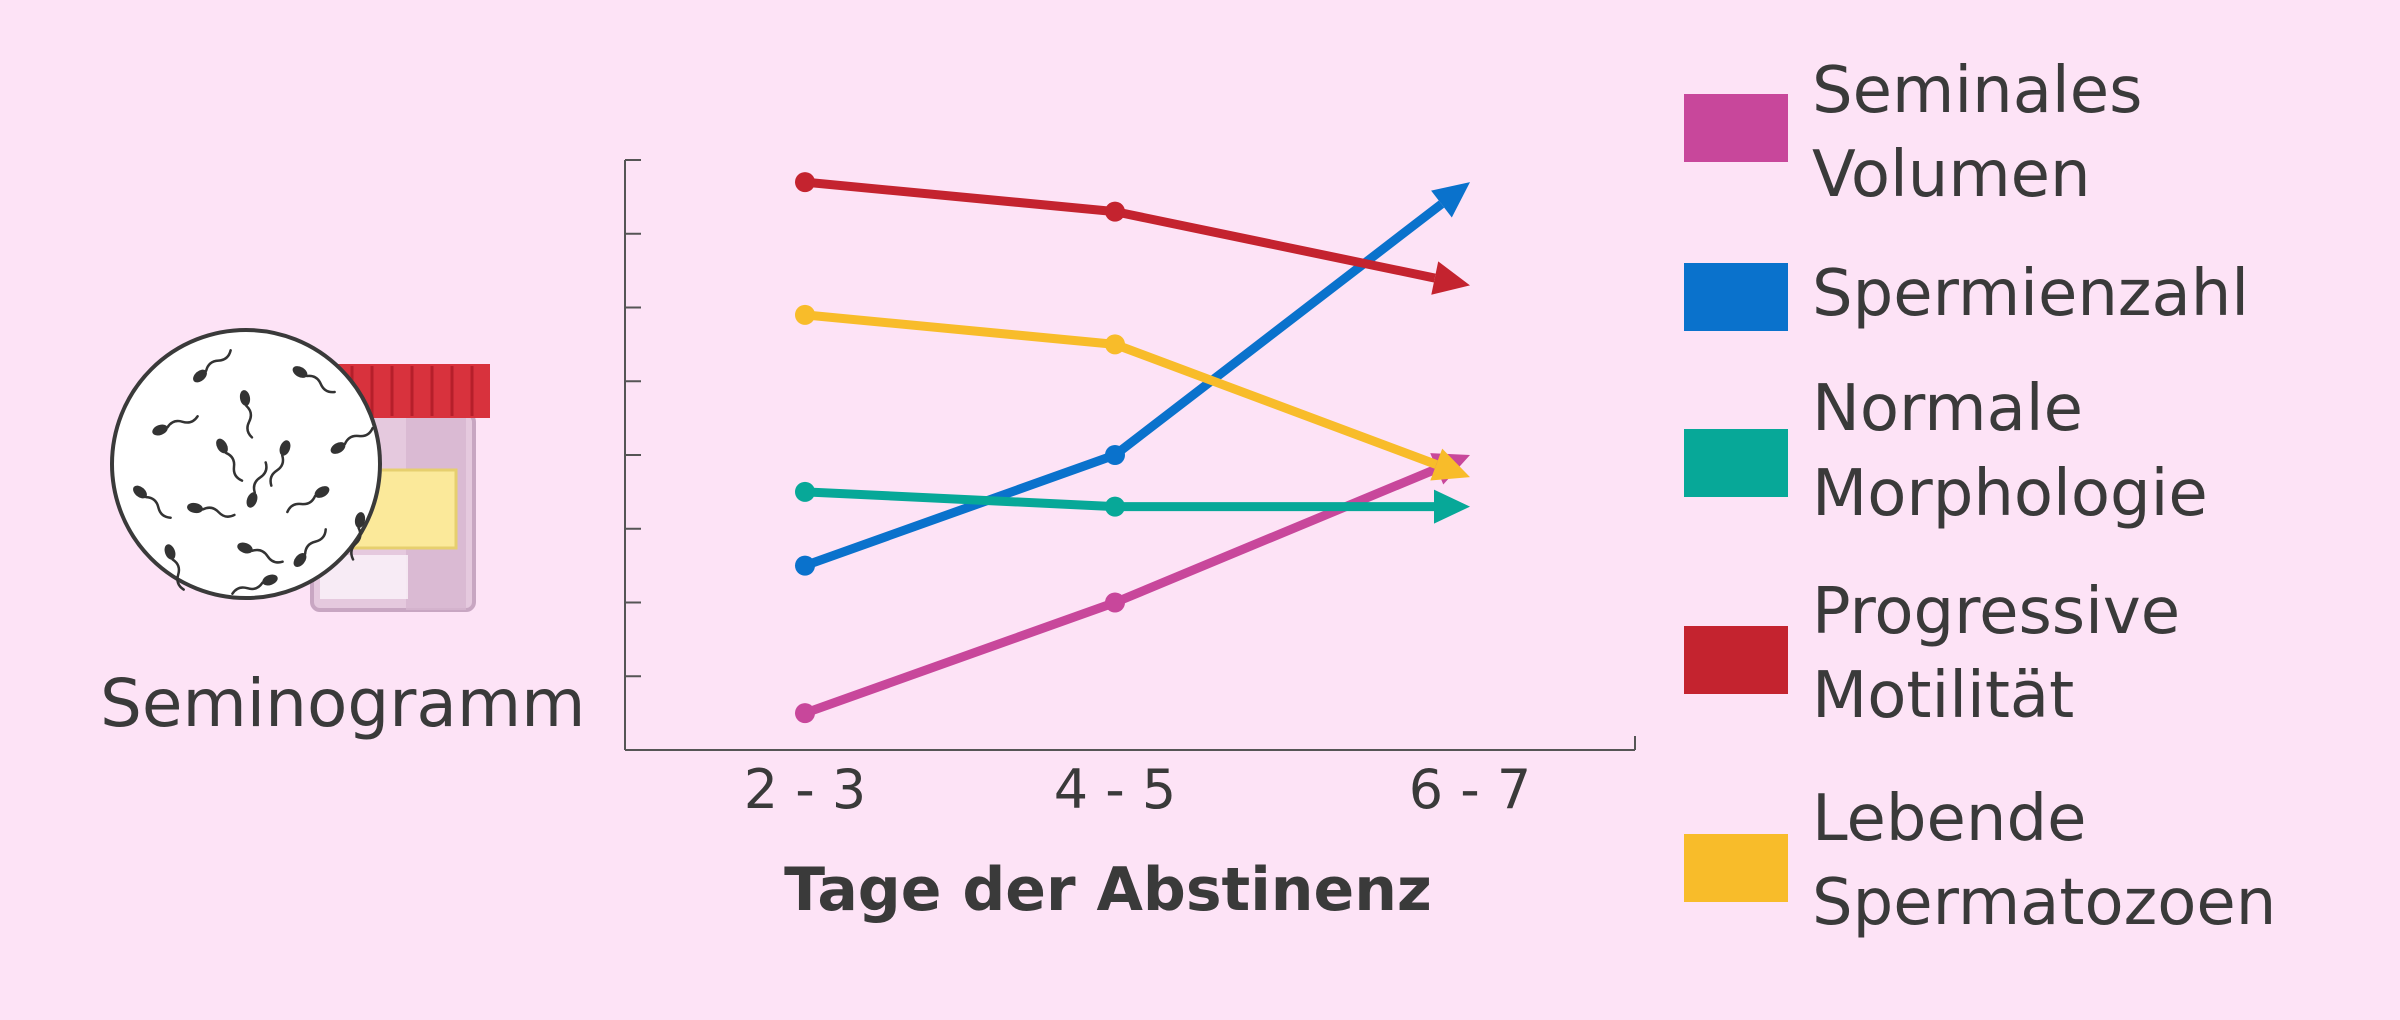 The image size is (2400, 1020). What do you see at coordinates (342, 703) in the screenshot?
I see `illustration-caption: Seminogramm` at bounding box center [342, 703].